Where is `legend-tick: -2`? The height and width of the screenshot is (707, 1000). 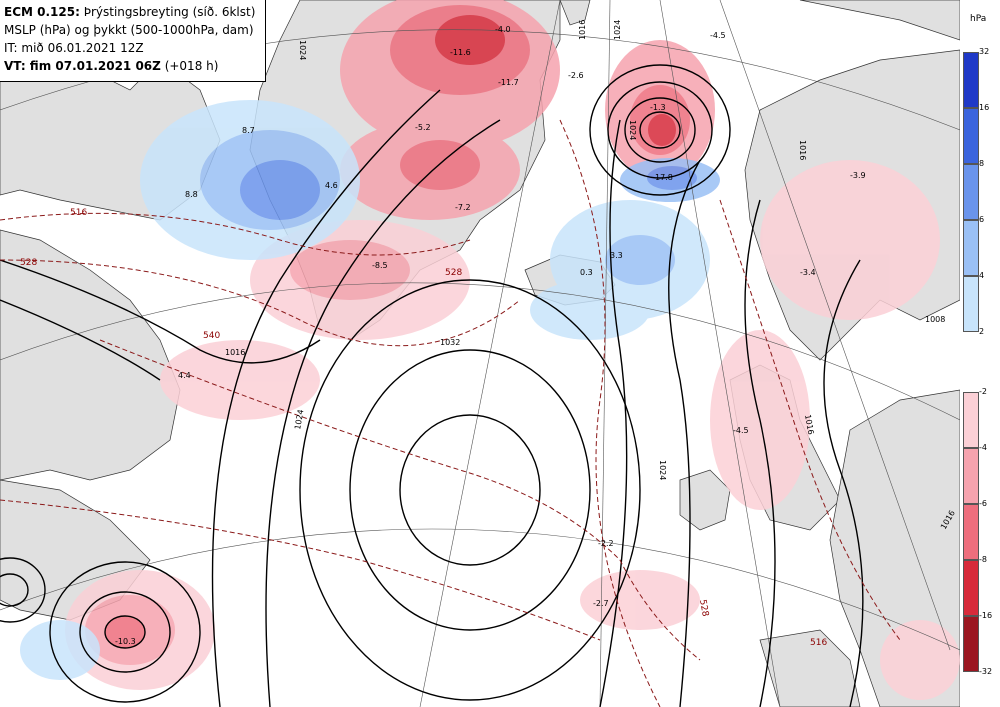
legend-tick: -2 is located at coordinates (983, 391).